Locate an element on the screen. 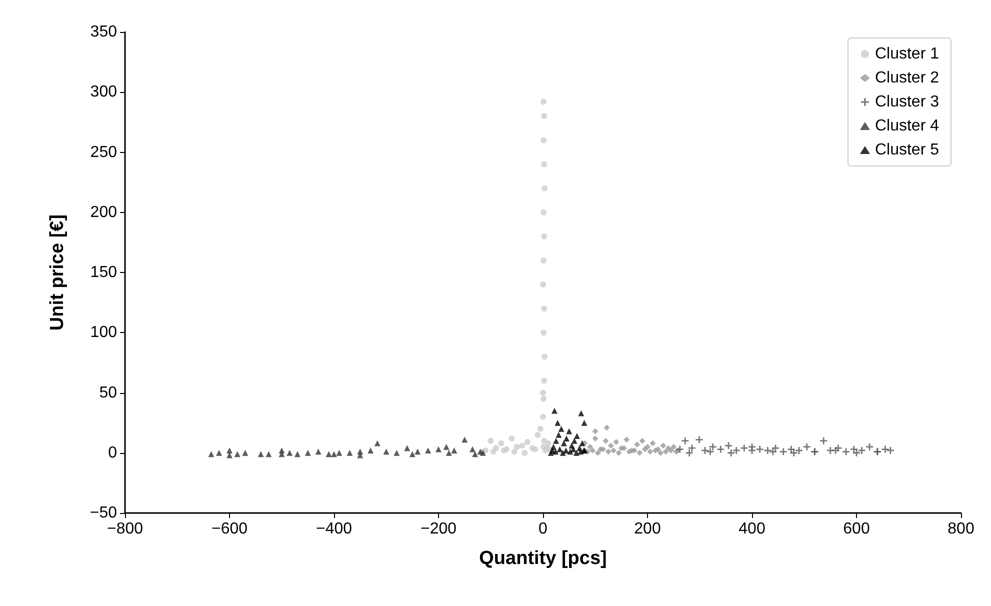 The height and width of the screenshot is (606, 991). y-tick-label: 150 is located at coordinates (104, 272).